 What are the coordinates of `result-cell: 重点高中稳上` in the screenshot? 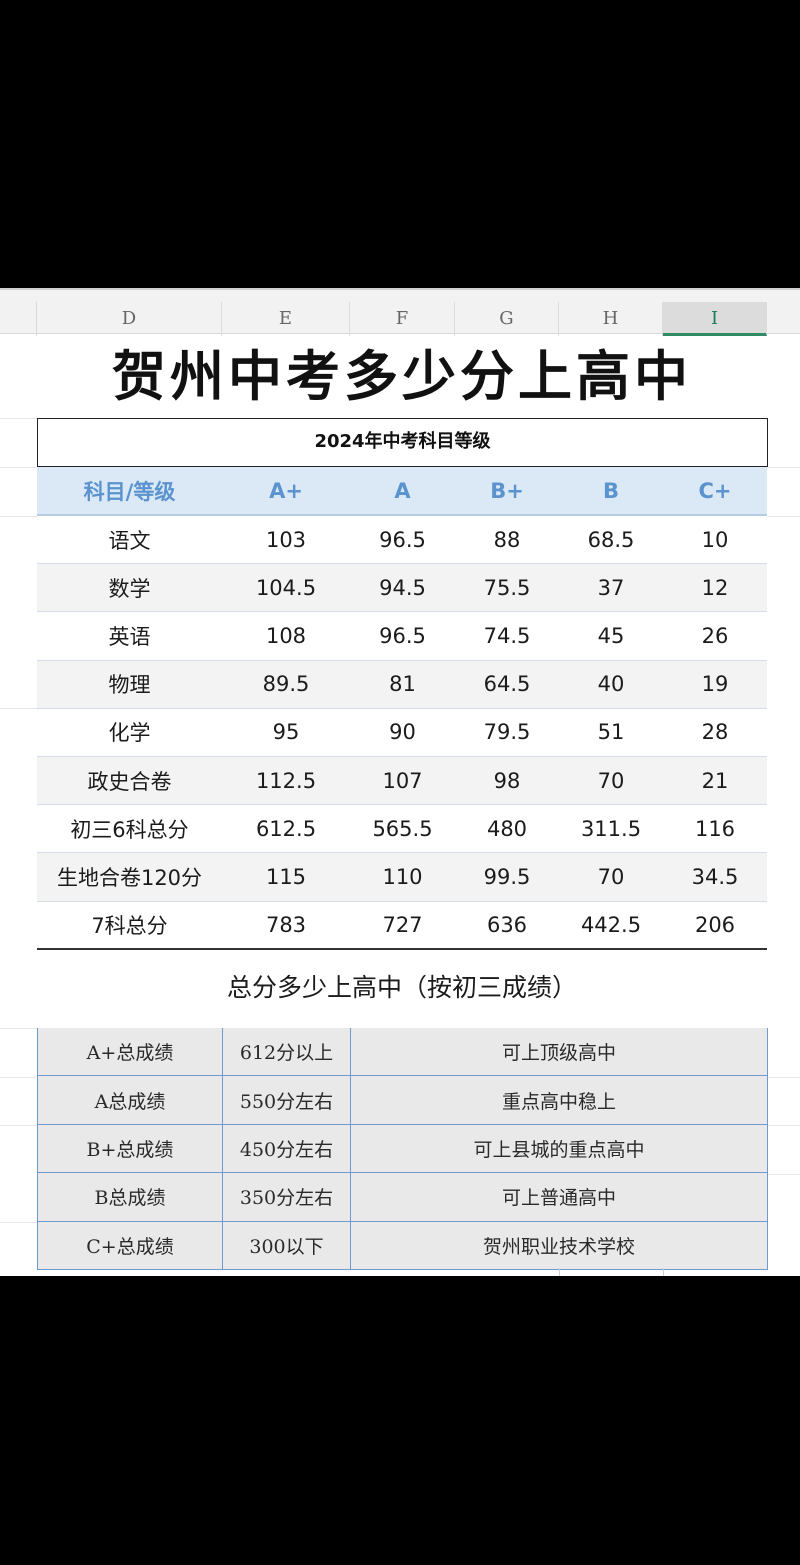 It's located at (558, 1101).